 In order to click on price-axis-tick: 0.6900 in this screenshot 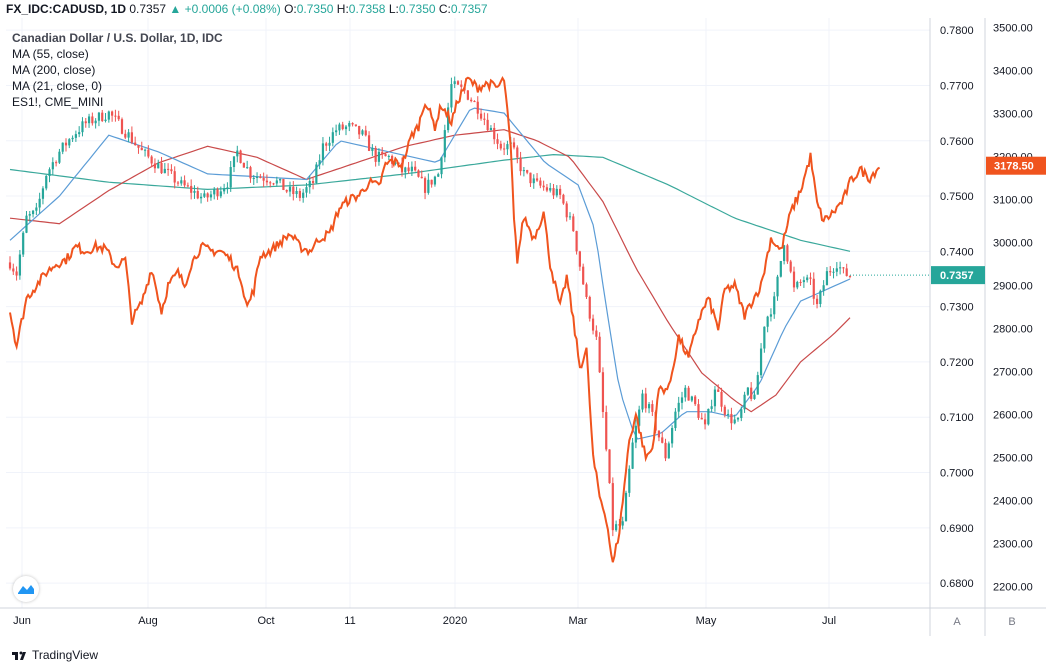, I will do `click(957, 529)`.